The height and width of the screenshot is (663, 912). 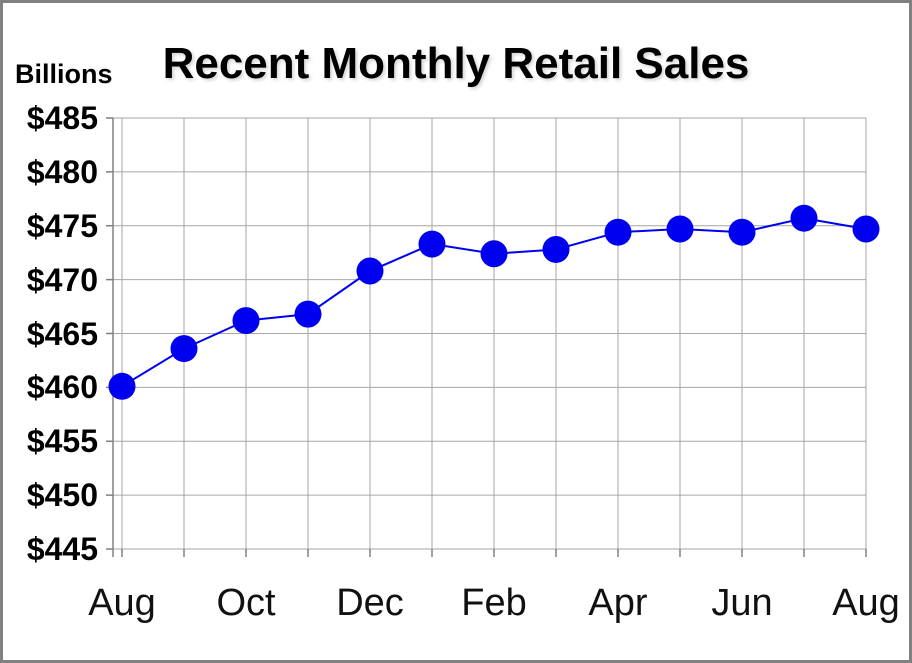 What do you see at coordinates (62, 171) in the screenshot?
I see `y-tick-label: $480` at bounding box center [62, 171].